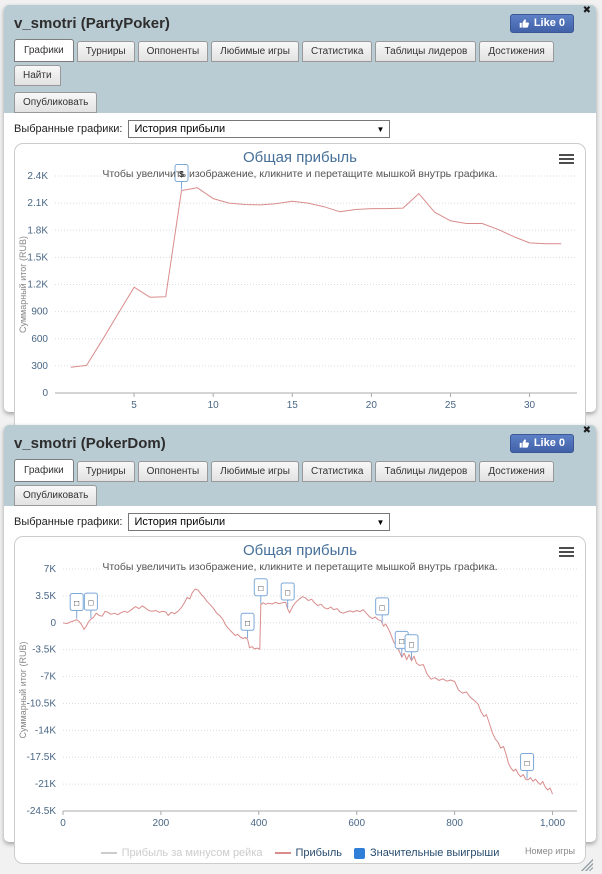 The width and height of the screenshot is (602, 874). I want to click on svg-text: -3.5K, so click(44, 650).